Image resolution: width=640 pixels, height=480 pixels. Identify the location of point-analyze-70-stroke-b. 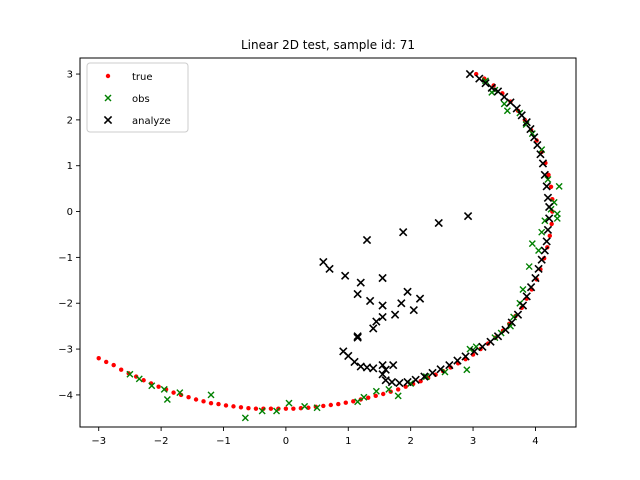
(357, 294).